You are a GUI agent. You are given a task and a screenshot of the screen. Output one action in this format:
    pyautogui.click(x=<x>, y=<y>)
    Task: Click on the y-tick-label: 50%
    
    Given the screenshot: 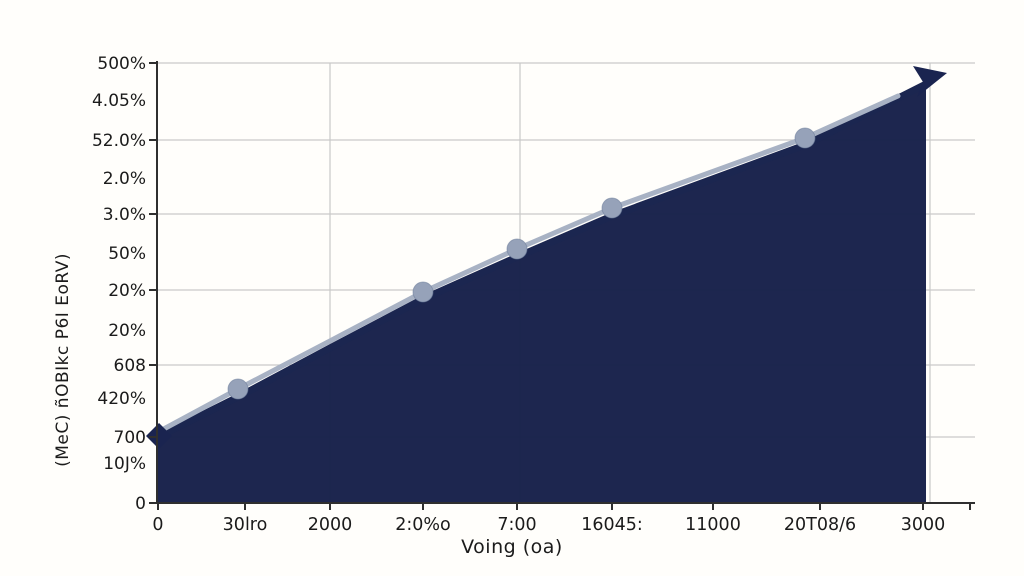 What is the action you would take?
    pyautogui.click(x=127, y=254)
    